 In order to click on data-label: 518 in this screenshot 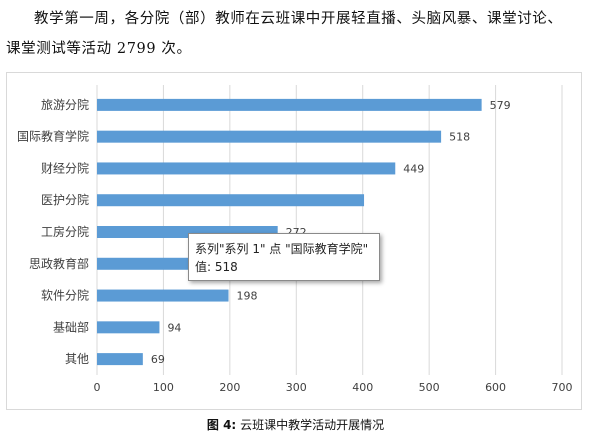, I will do `click(459, 137)`.